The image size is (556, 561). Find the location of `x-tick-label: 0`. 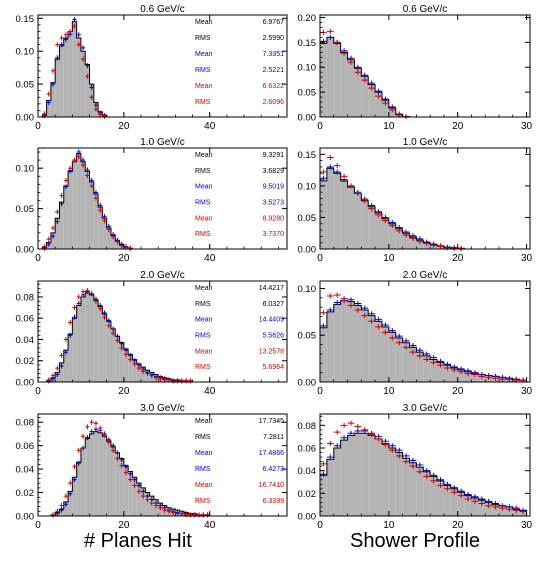

x-tick-label: 0 is located at coordinates (320, 258).